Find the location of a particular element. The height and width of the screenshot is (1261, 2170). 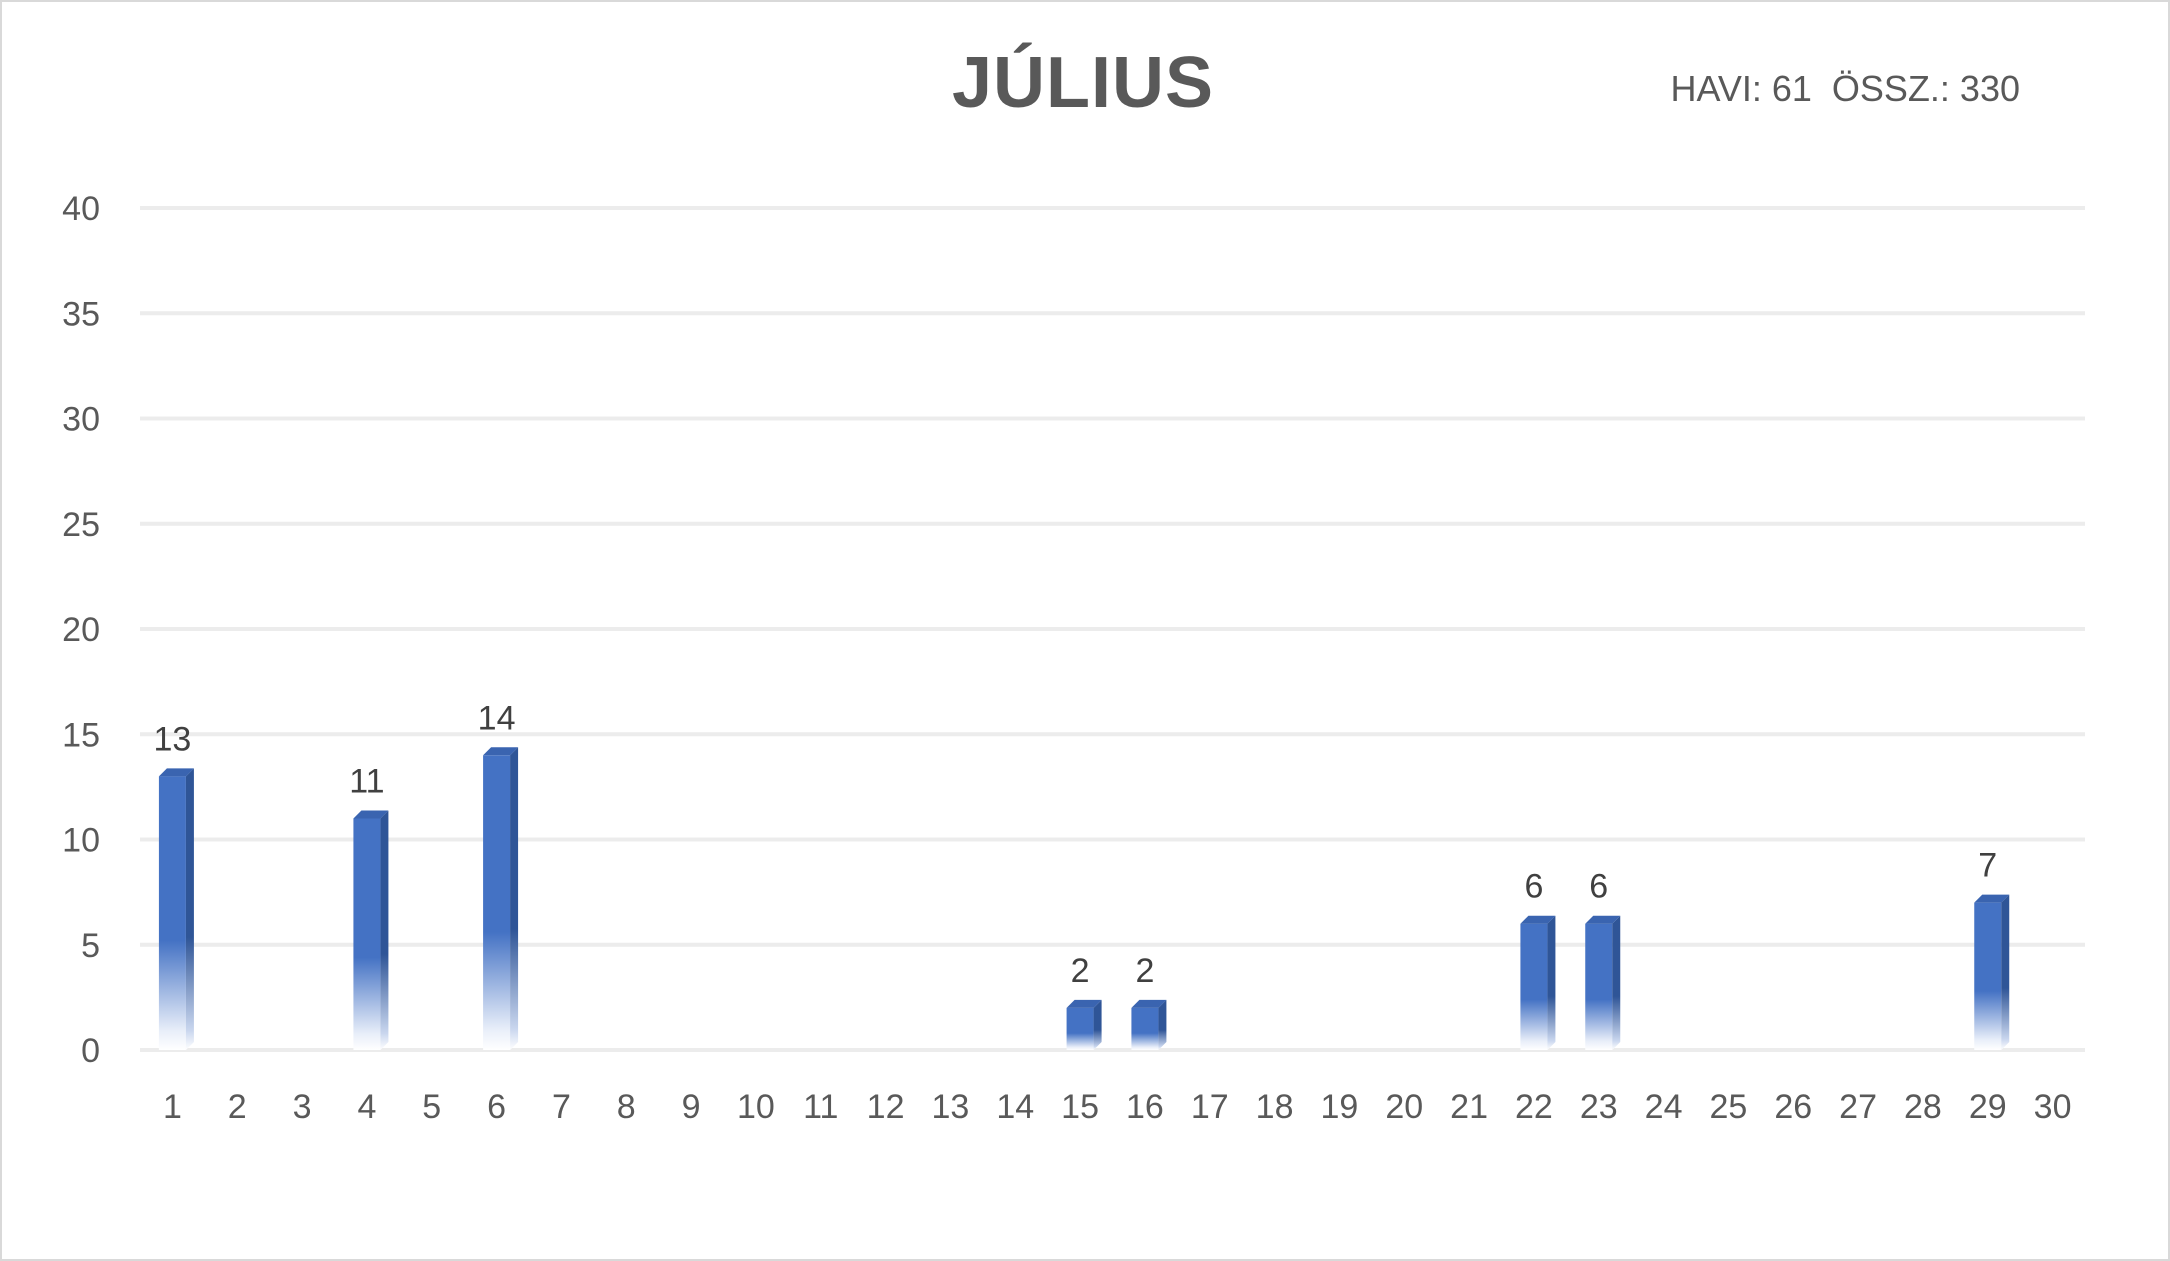

x-tick-label: 17 is located at coordinates (1210, 1107).